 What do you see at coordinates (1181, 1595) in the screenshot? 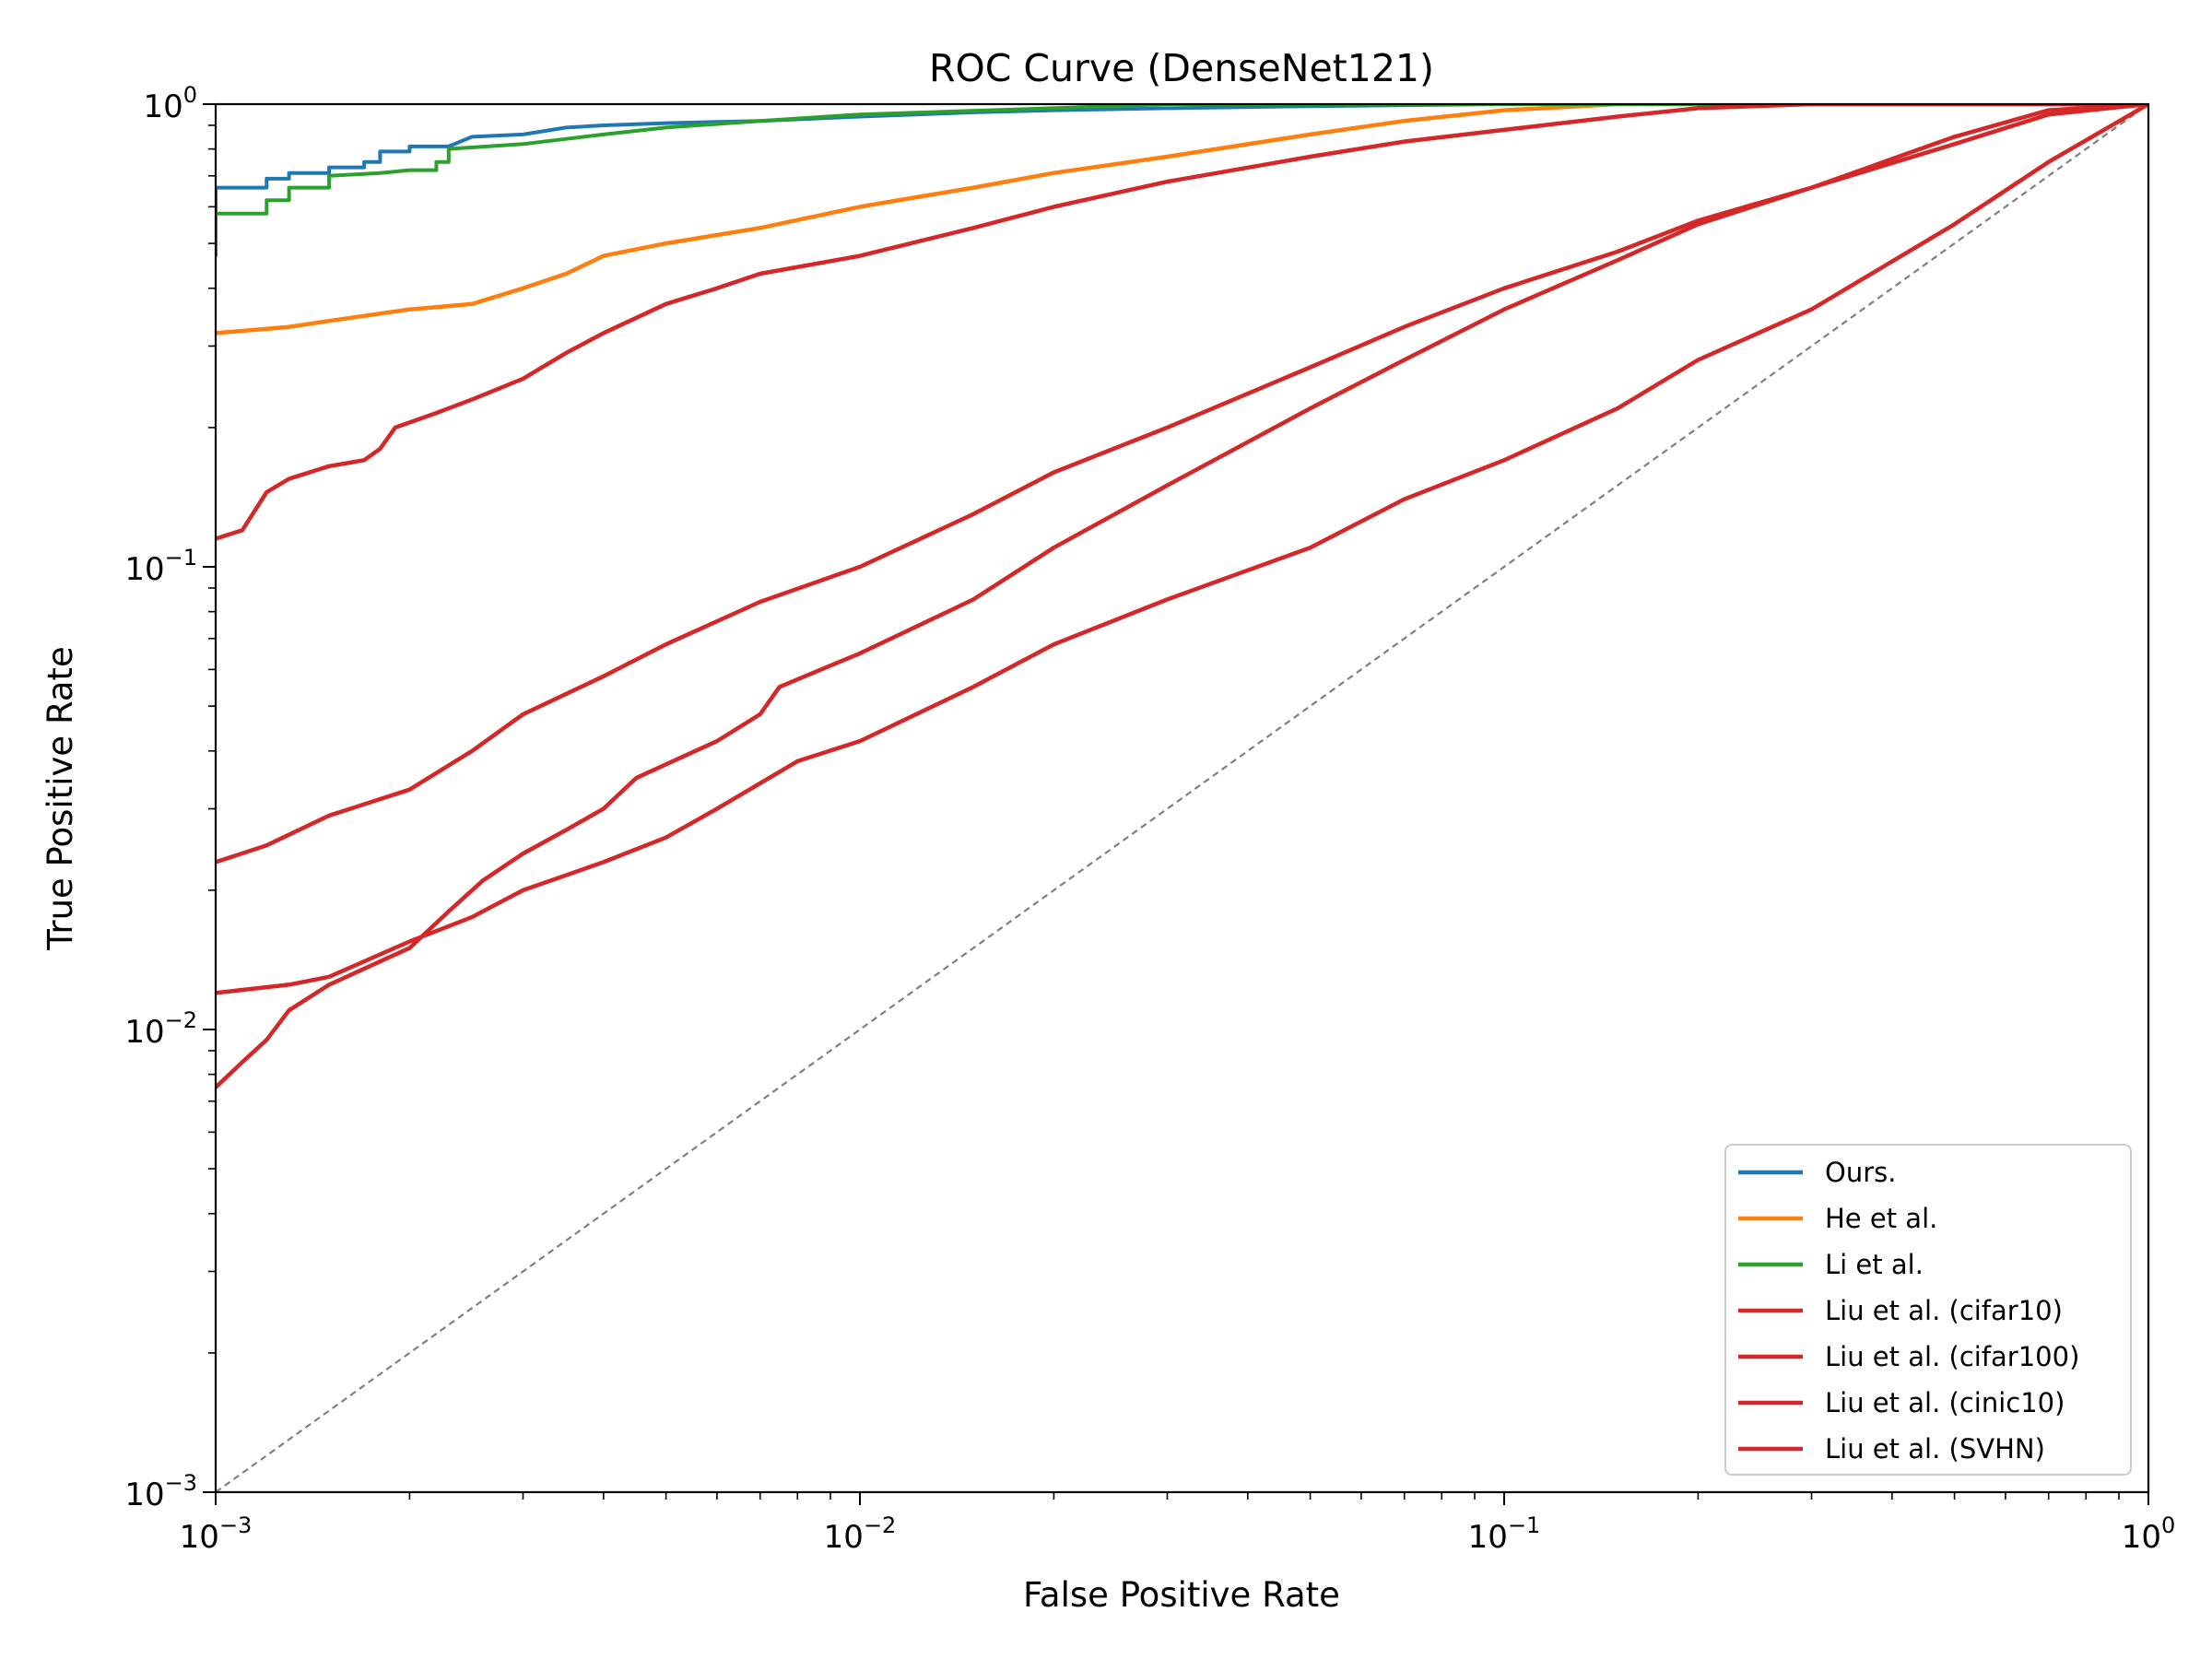
I see `x-axis-label: False Positive Rate` at bounding box center [1181, 1595].